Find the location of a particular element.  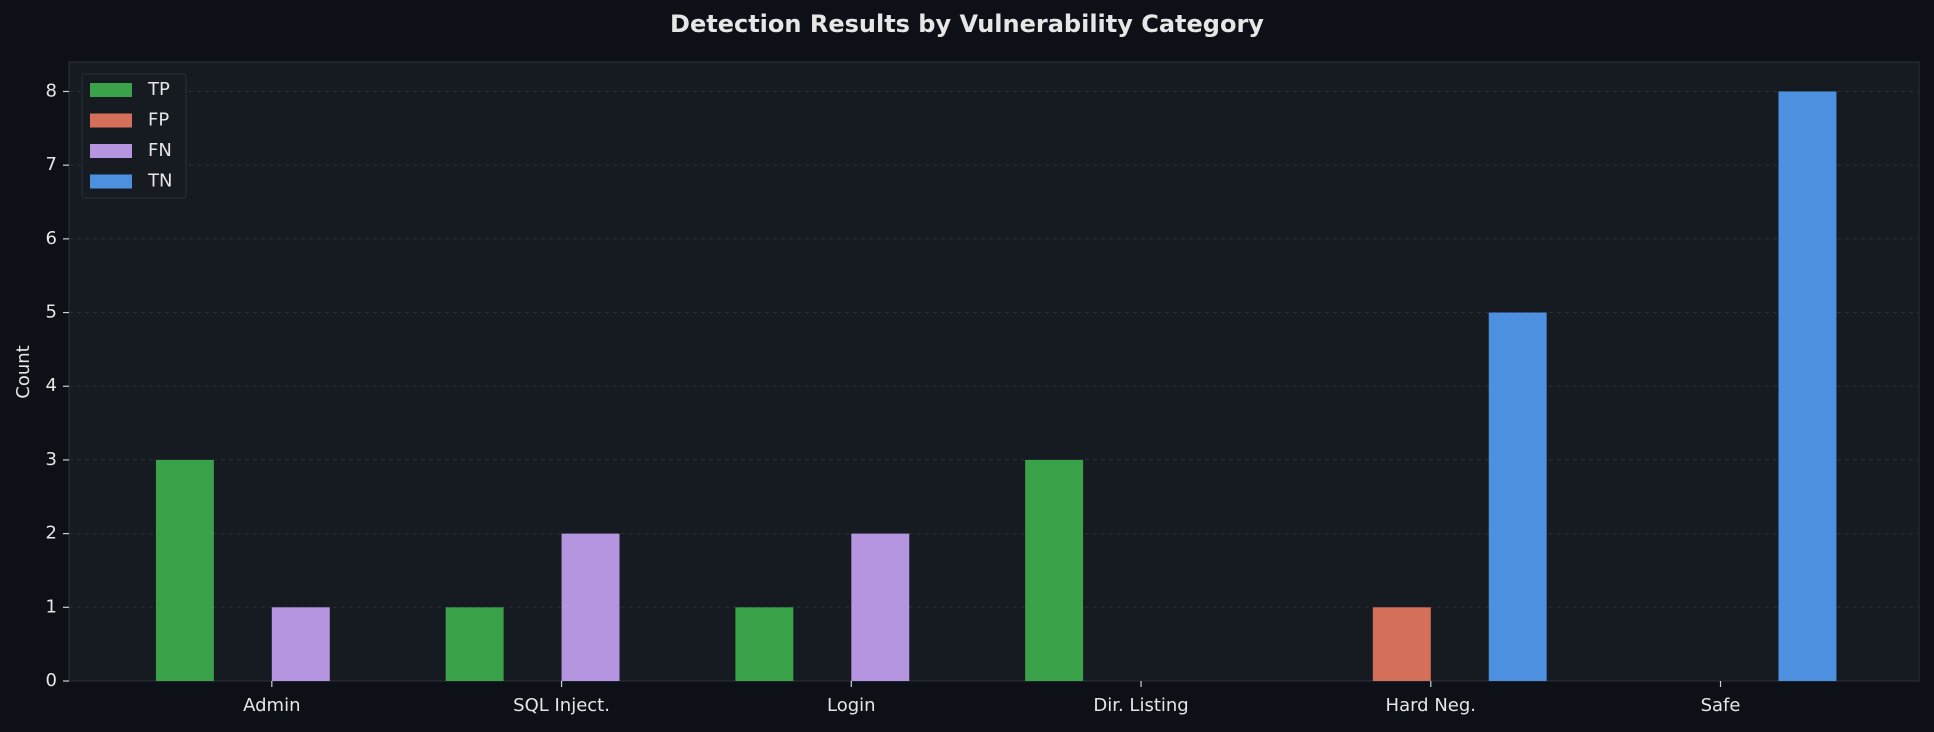

y-tick-label: 1 is located at coordinates (51, 606).